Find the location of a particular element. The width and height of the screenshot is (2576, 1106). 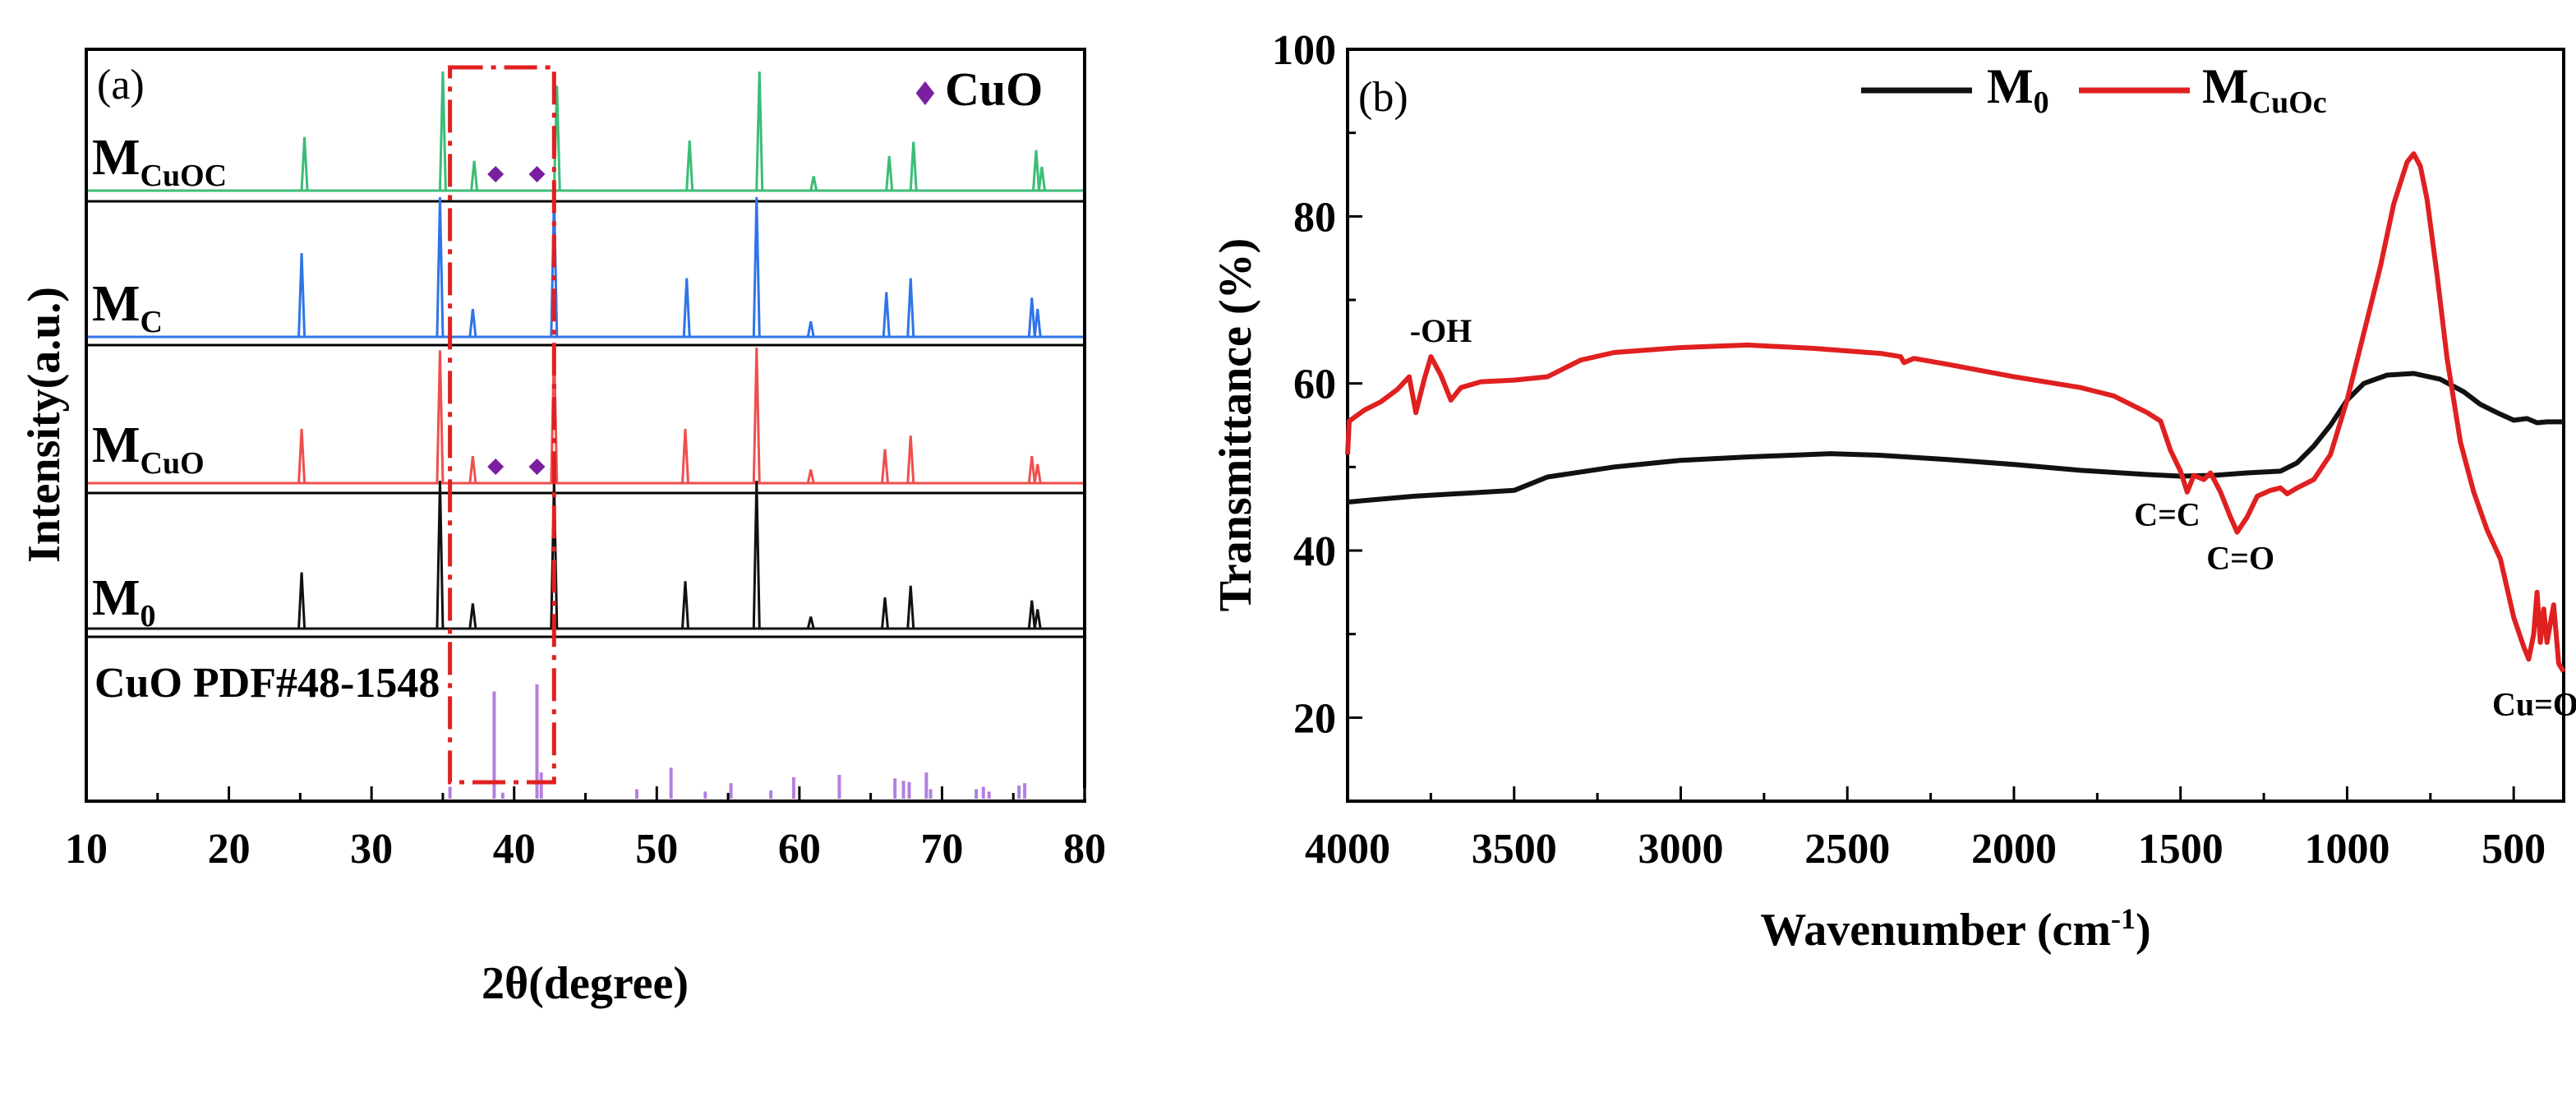

label-m-cuoc: MCuOC is located at coordinates (159, 161).